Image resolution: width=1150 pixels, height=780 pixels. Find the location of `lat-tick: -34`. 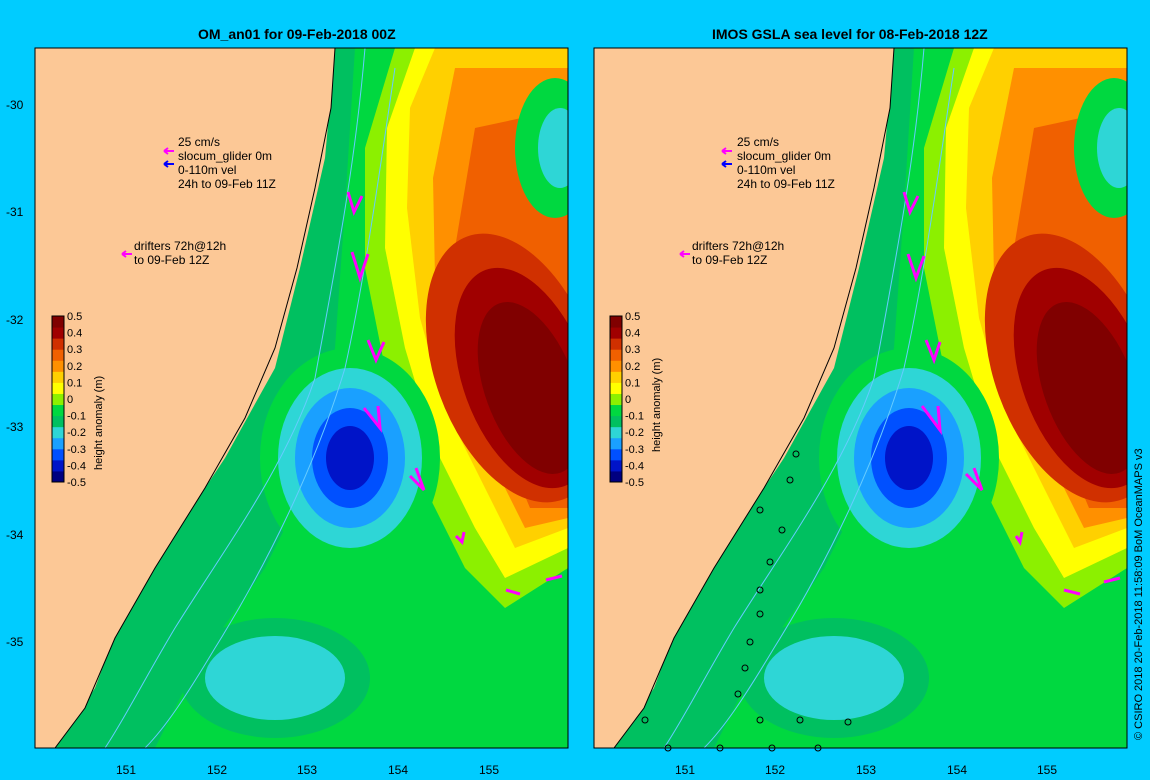

lat-tick: -34 is located at coordinates (15, 535).